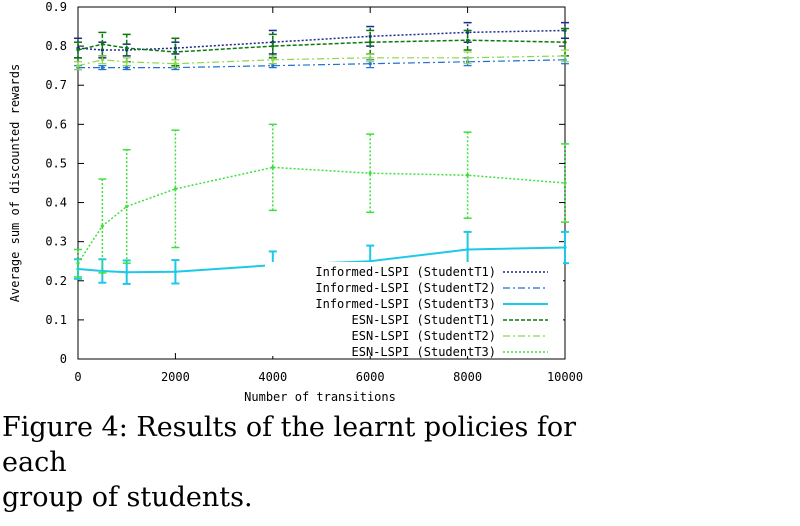  Describe the element at coordinates (56, 46) in the screenshot. I see `y-tick-label: 0.8` at that location.